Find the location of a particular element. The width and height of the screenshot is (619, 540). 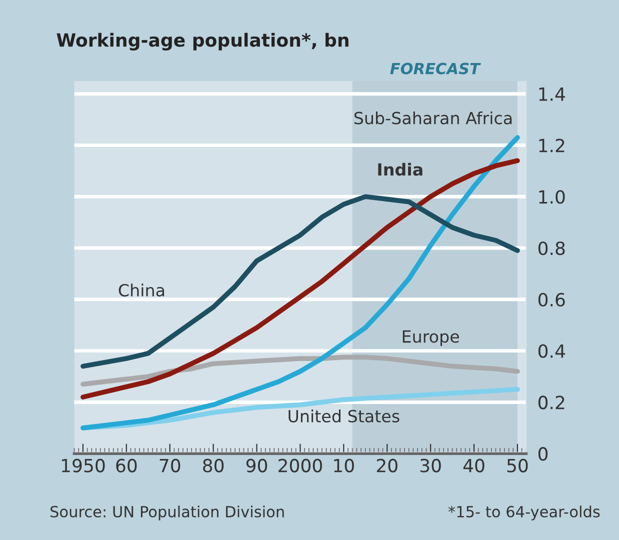

y-tick-label: 0.4 is located at coordinates (551, 351).